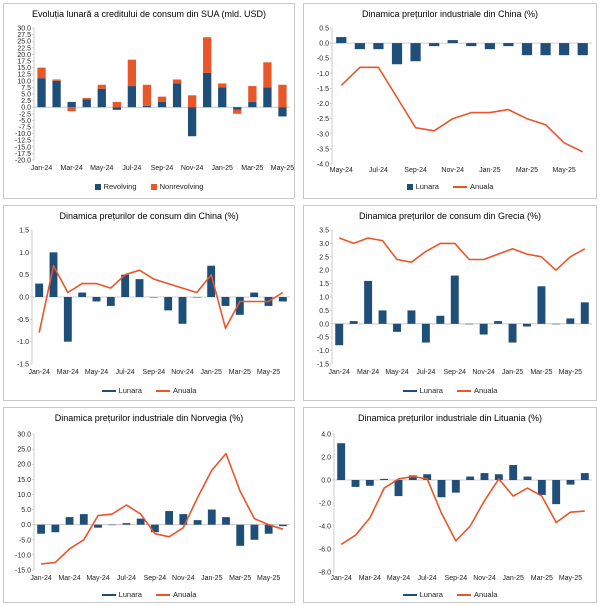  I want to click on y-tick-label: 30.0, so click(24, 435).